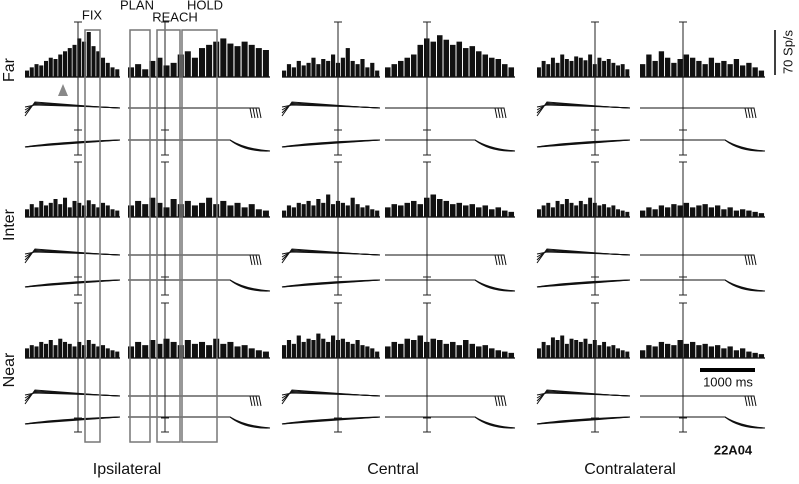 This screenshot has width=799, height=484. I want to click on epoch-box, so click(140, 236).